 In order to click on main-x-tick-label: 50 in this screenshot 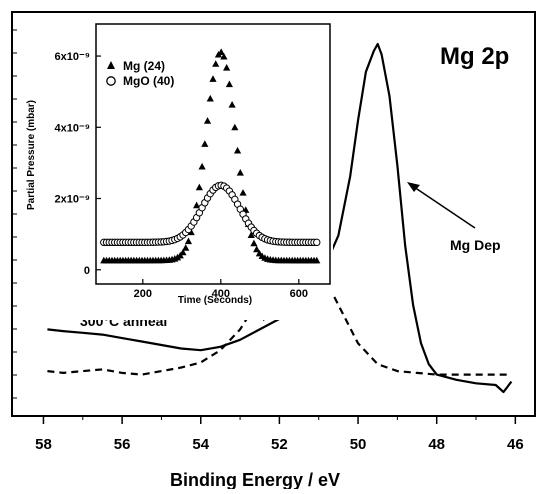, I will do `click(358, 444)`.